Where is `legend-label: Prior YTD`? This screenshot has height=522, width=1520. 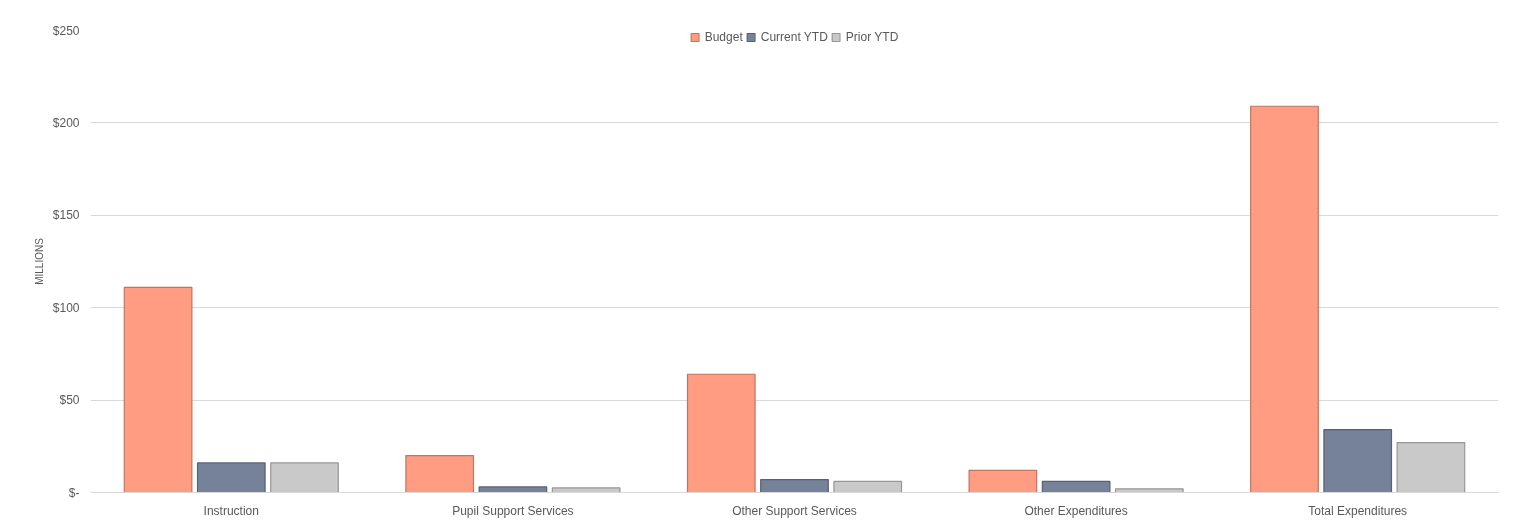
legend-label: Prior YTD is located at coordinates (872, 37).